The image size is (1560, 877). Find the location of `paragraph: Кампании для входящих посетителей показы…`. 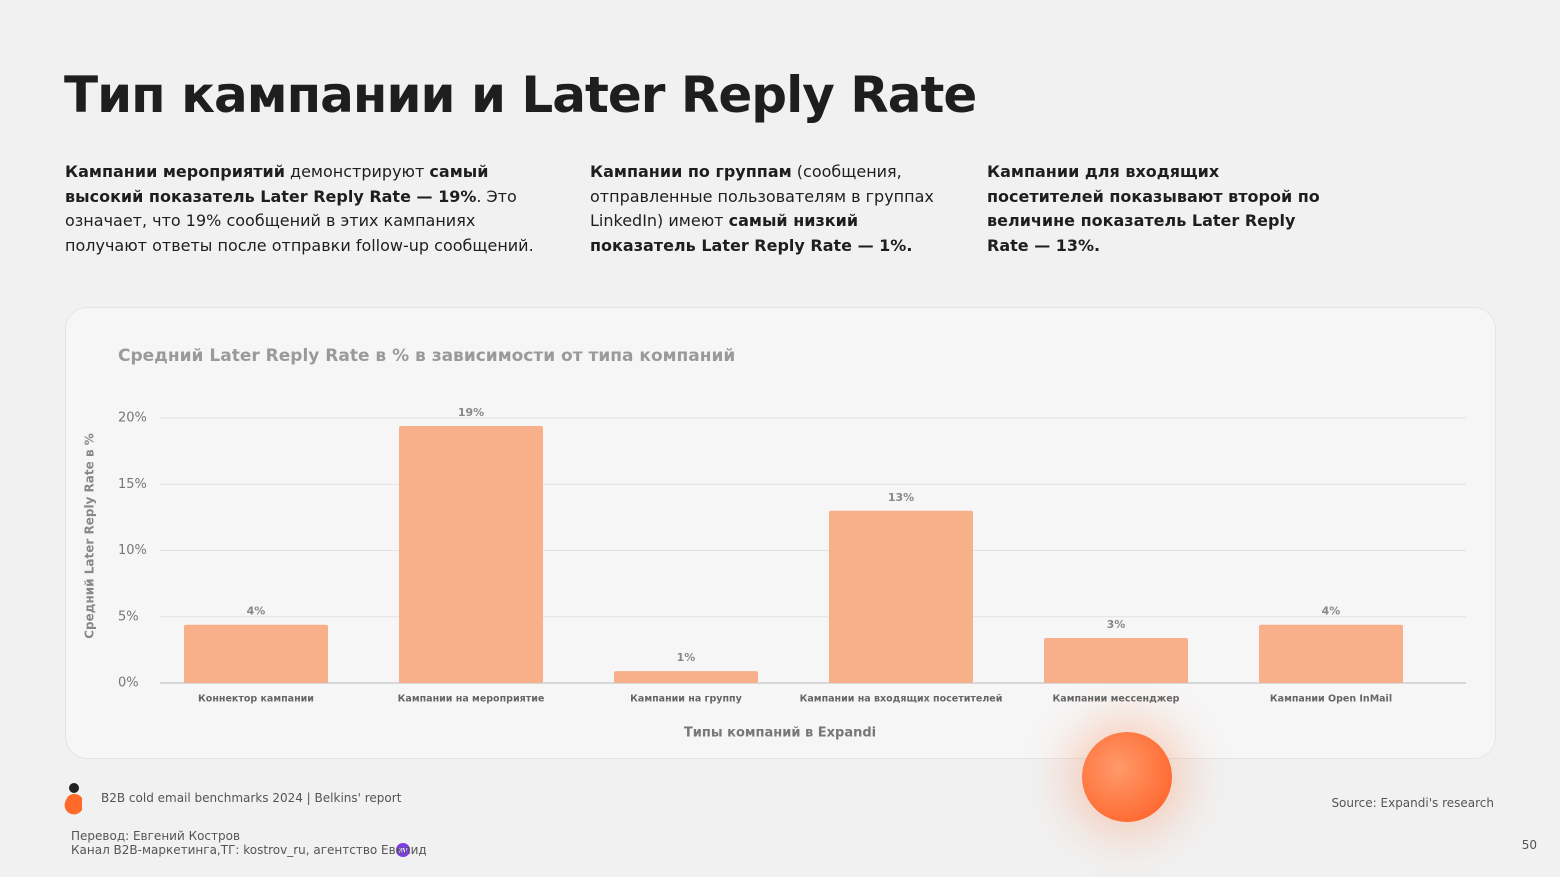

paragraph: Кампании для входящих посетителей показы… is located at coordinates (1159, 209).